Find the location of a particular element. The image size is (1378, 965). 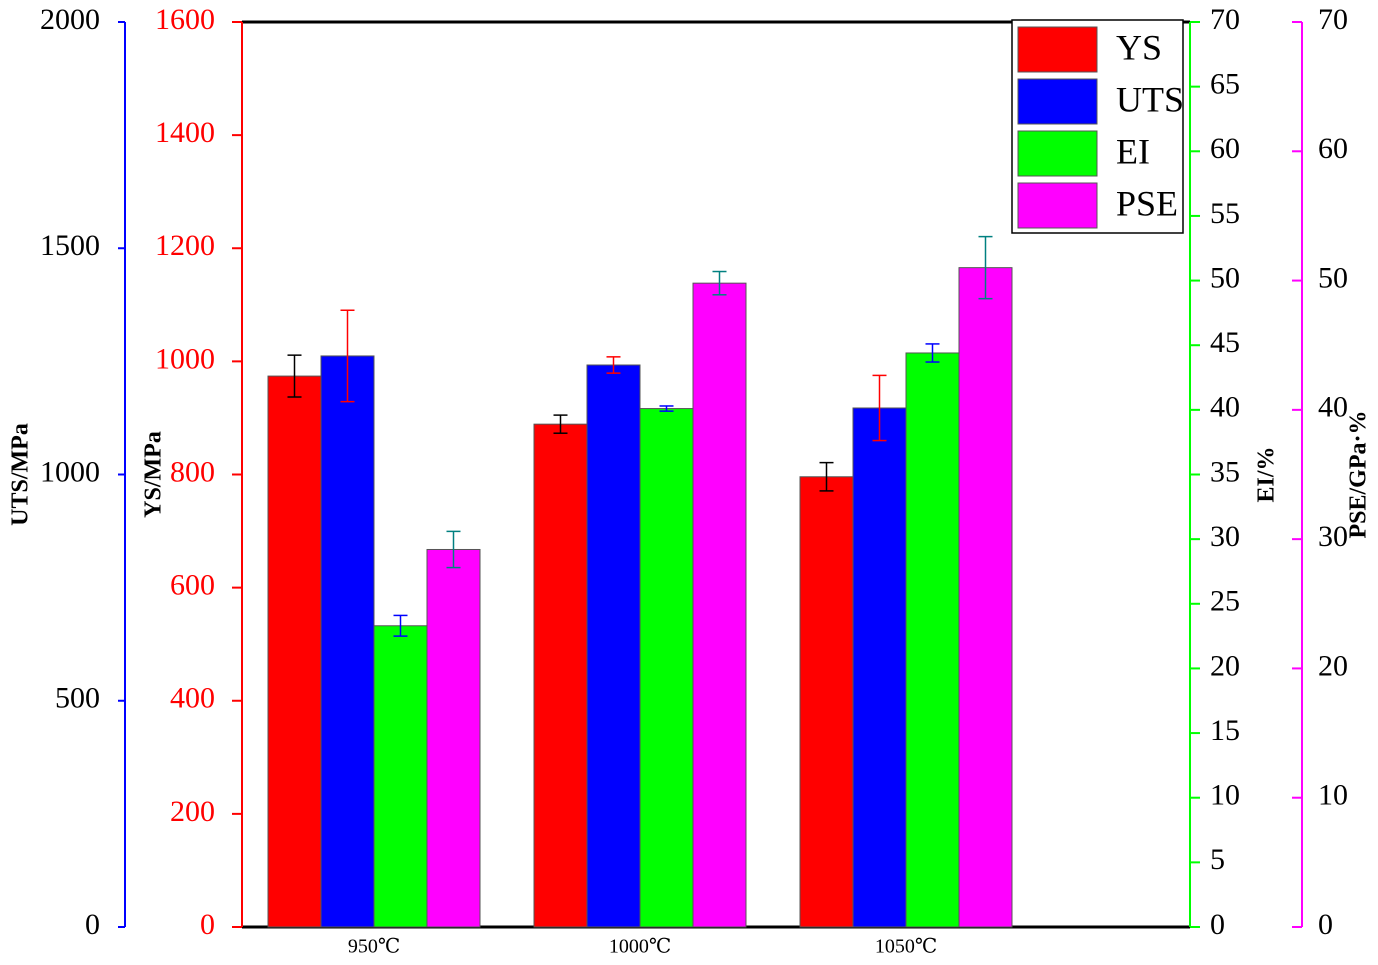

x-tick-label: 1000℃ is located at coordinates (640, 947).